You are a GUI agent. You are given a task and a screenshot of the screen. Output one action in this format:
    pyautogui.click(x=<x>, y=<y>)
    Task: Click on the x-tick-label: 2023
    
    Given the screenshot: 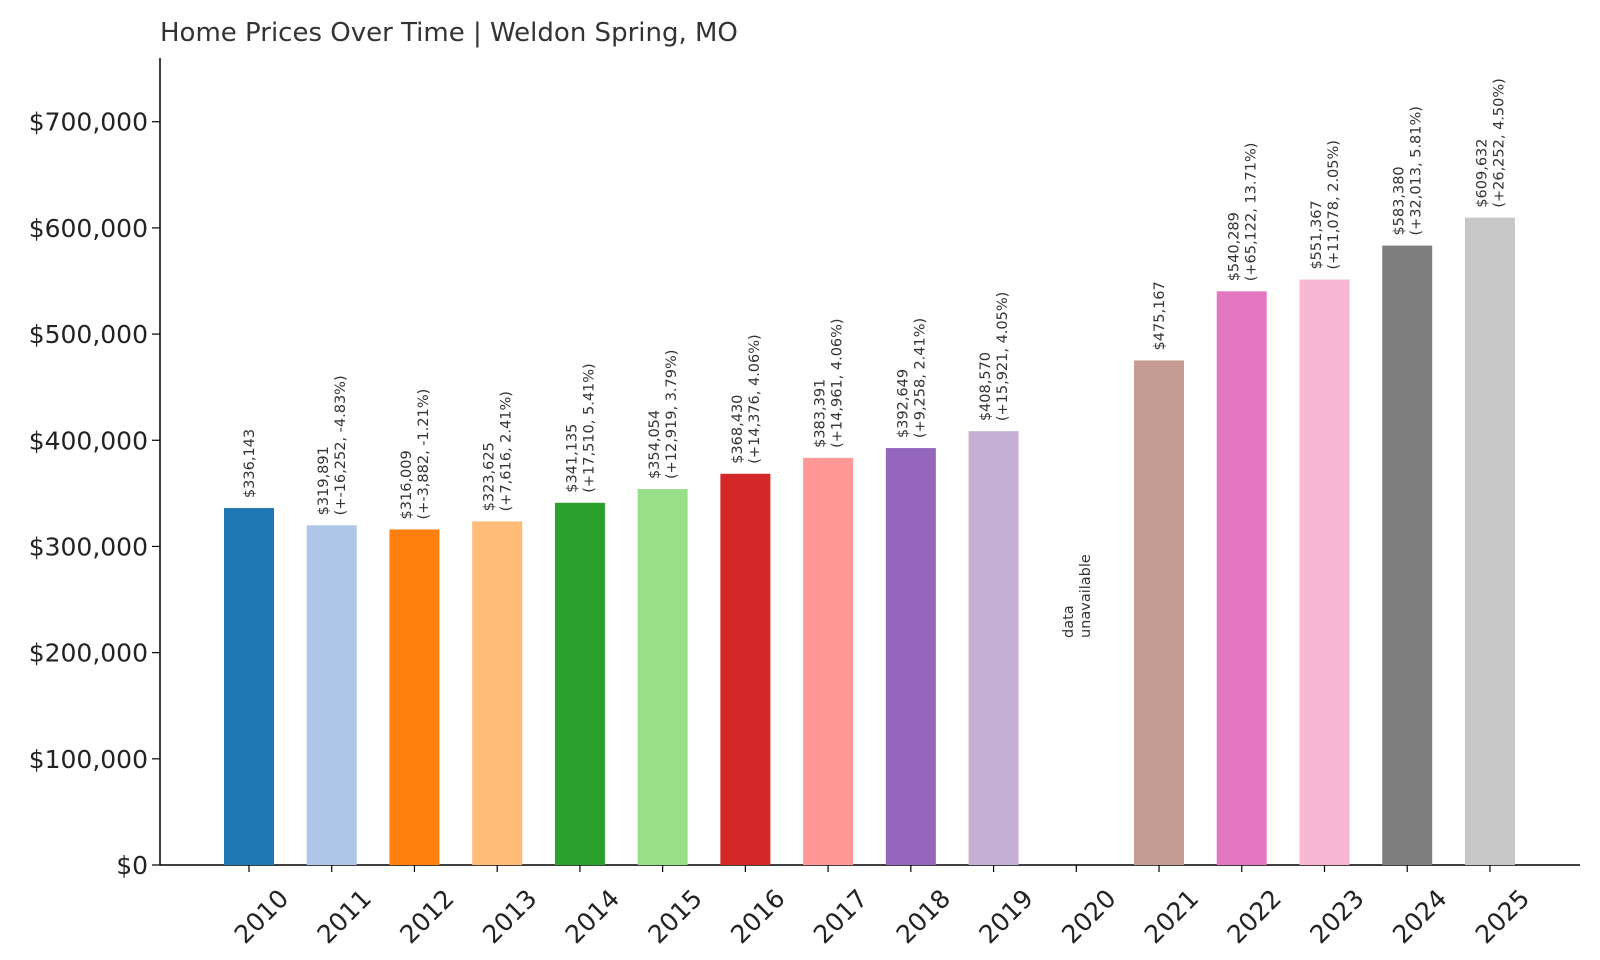 What is the action you would take?
    pyautogui.click(x=1336, y=916)
    